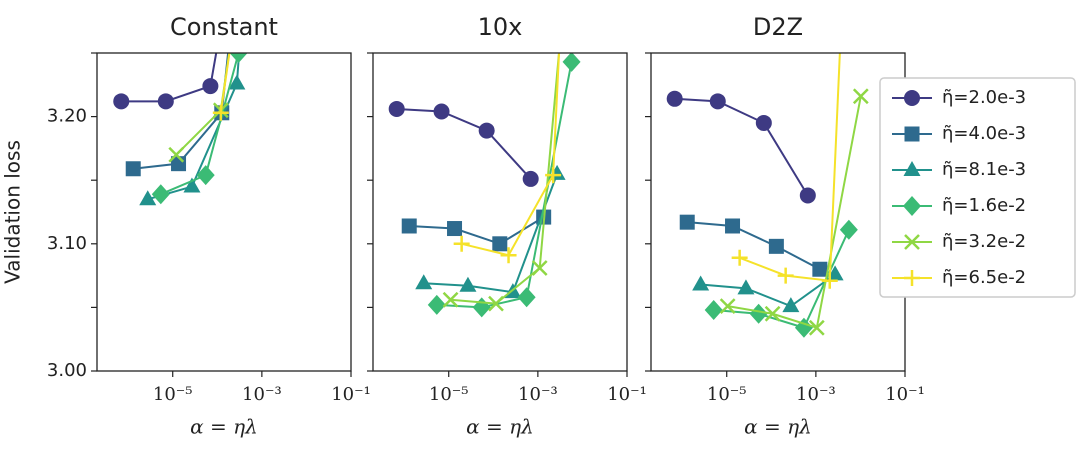 This screenshot has width=1080, height=450. I want to click on y-tick-label: 3.20, so click(67, 116).